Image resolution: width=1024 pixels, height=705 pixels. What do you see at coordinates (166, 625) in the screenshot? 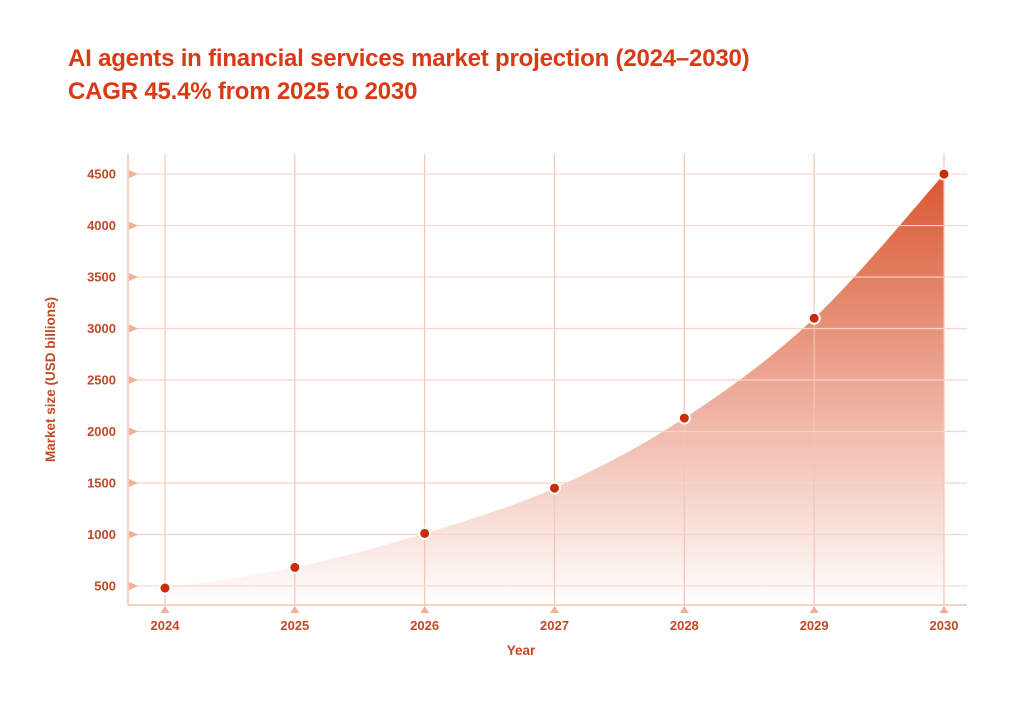
I see `x-tick-label: 2024` at bounding box center [166, 625].